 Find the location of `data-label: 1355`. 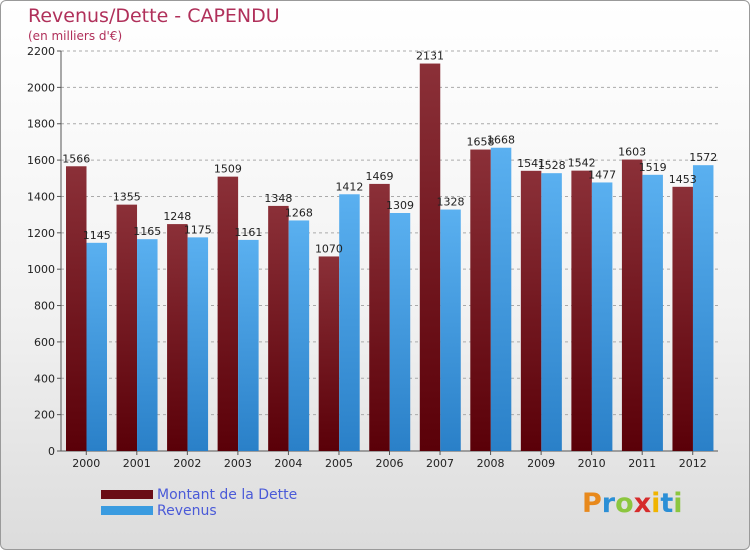

data-label: 1355 is located at coordinates (127, 197).